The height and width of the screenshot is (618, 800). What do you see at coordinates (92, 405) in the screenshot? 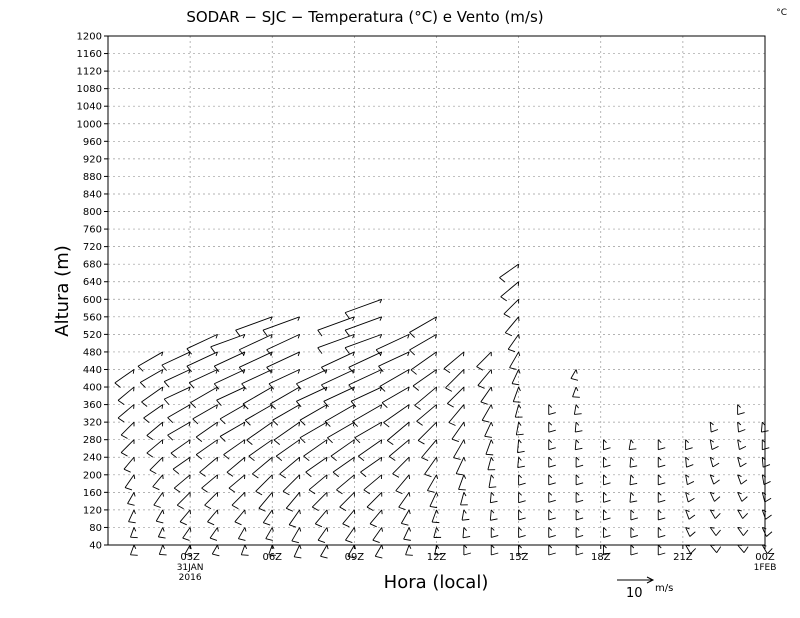
I see `y-tick-label: 360` at bounding box center [92, 405].